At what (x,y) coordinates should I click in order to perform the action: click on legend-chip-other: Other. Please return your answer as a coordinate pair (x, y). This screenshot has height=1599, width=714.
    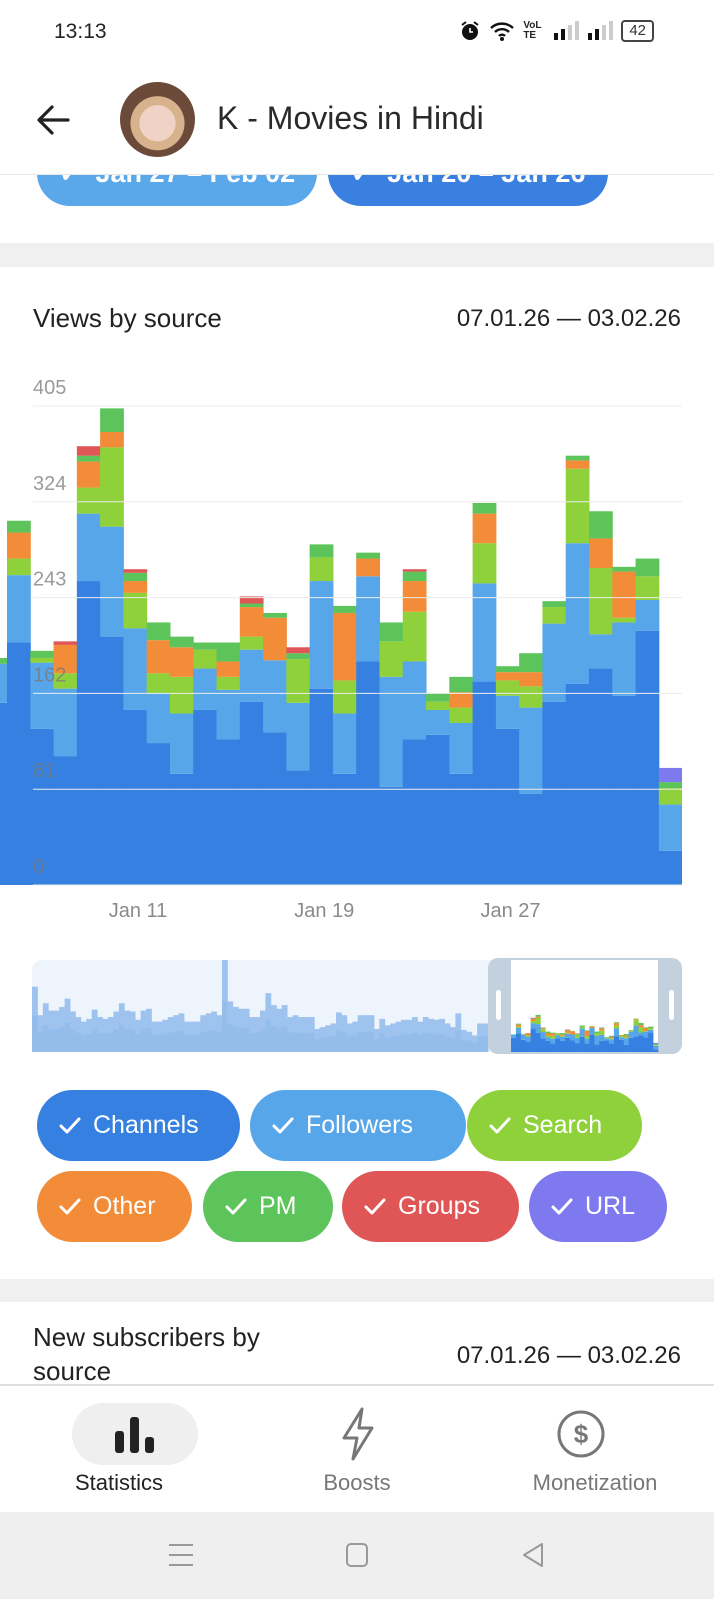
    Looking at the image, I should click on (114, 1206).